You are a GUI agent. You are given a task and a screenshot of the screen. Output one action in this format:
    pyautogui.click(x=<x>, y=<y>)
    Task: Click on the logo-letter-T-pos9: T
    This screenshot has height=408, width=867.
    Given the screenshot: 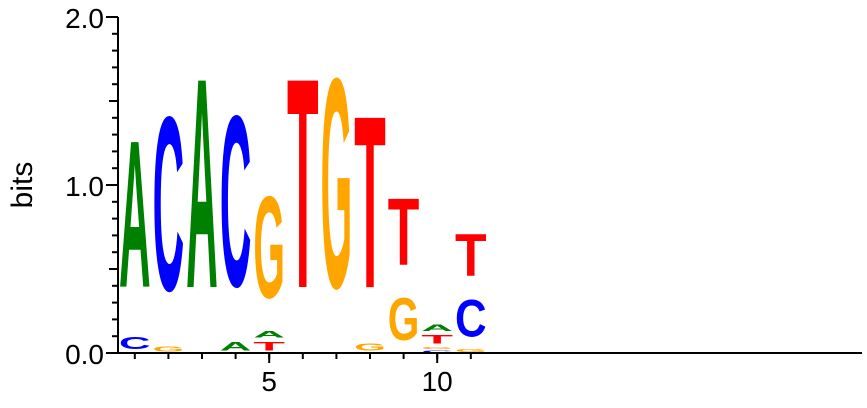 What is the action you would take?
    pyautogui.click(x=404, y=232)
    